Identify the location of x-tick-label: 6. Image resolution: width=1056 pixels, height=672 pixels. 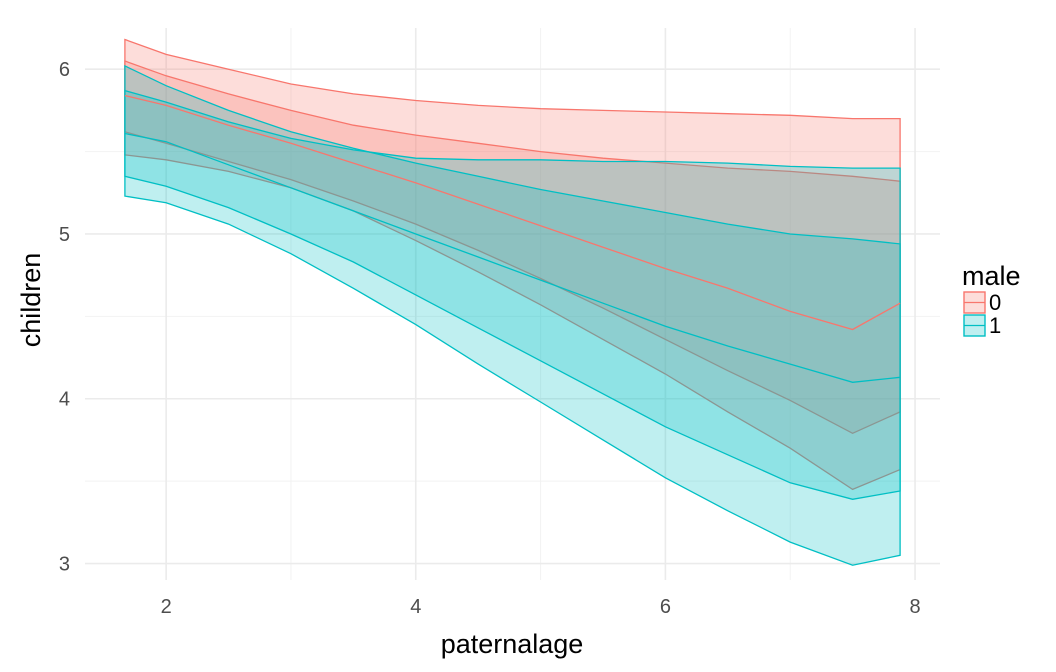
(665, 607).